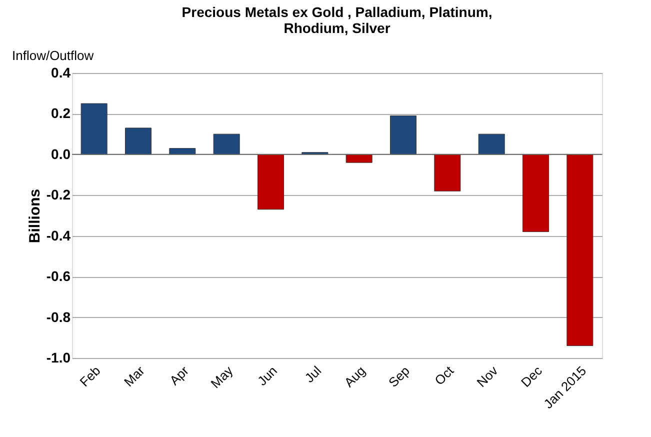 The image size is (651, 437). Describe the element at coordinates (267, 376) in the screenshot. I see `x-tick-label: Jun` at that location.